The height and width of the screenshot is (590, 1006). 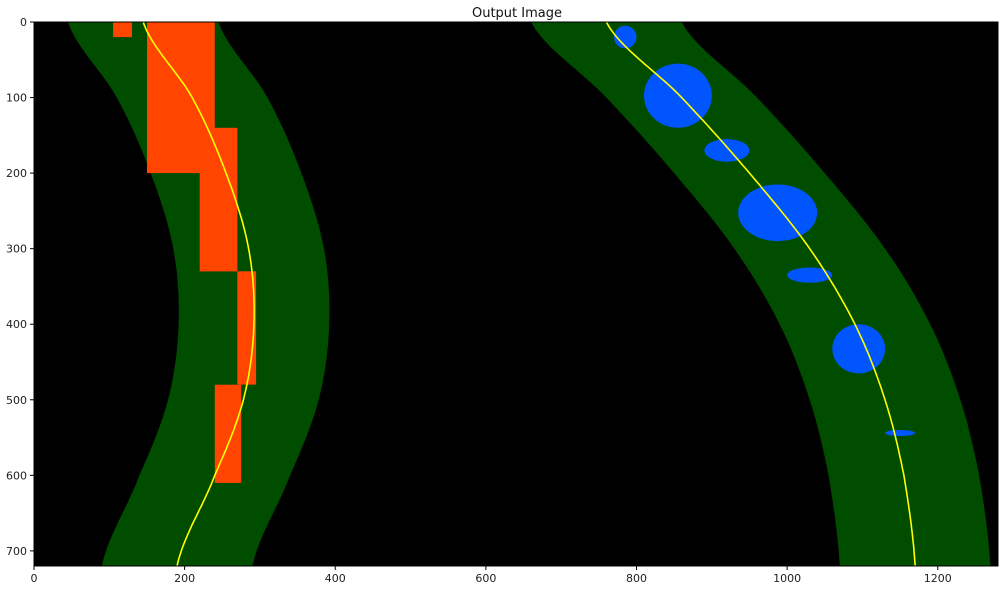 I want to click on x-tick-label: 400, so click(x=335, y=578).